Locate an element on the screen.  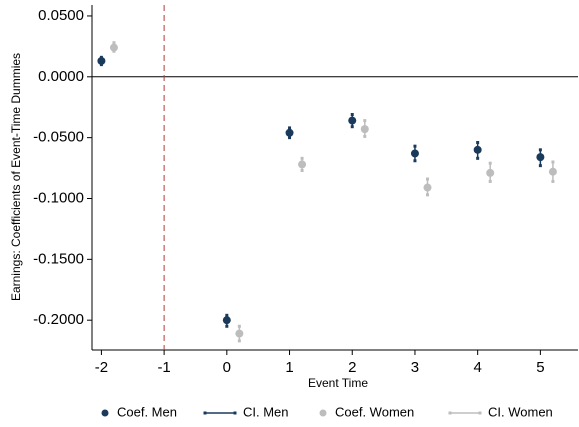
legend-label: Coef. Men is located at coordinates (147, 411).